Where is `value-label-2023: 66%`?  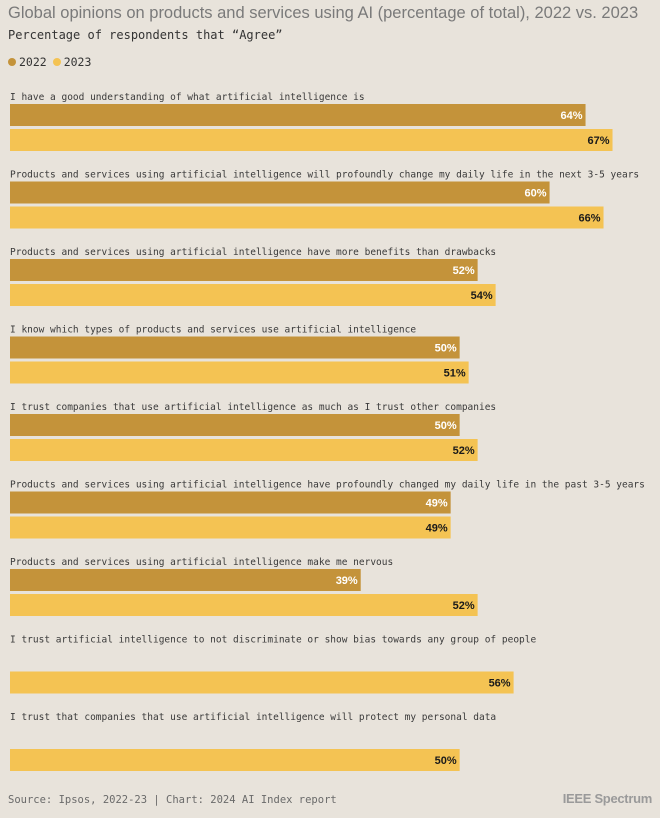
value-label-2023: 66% is located at coordinates (589, 219).